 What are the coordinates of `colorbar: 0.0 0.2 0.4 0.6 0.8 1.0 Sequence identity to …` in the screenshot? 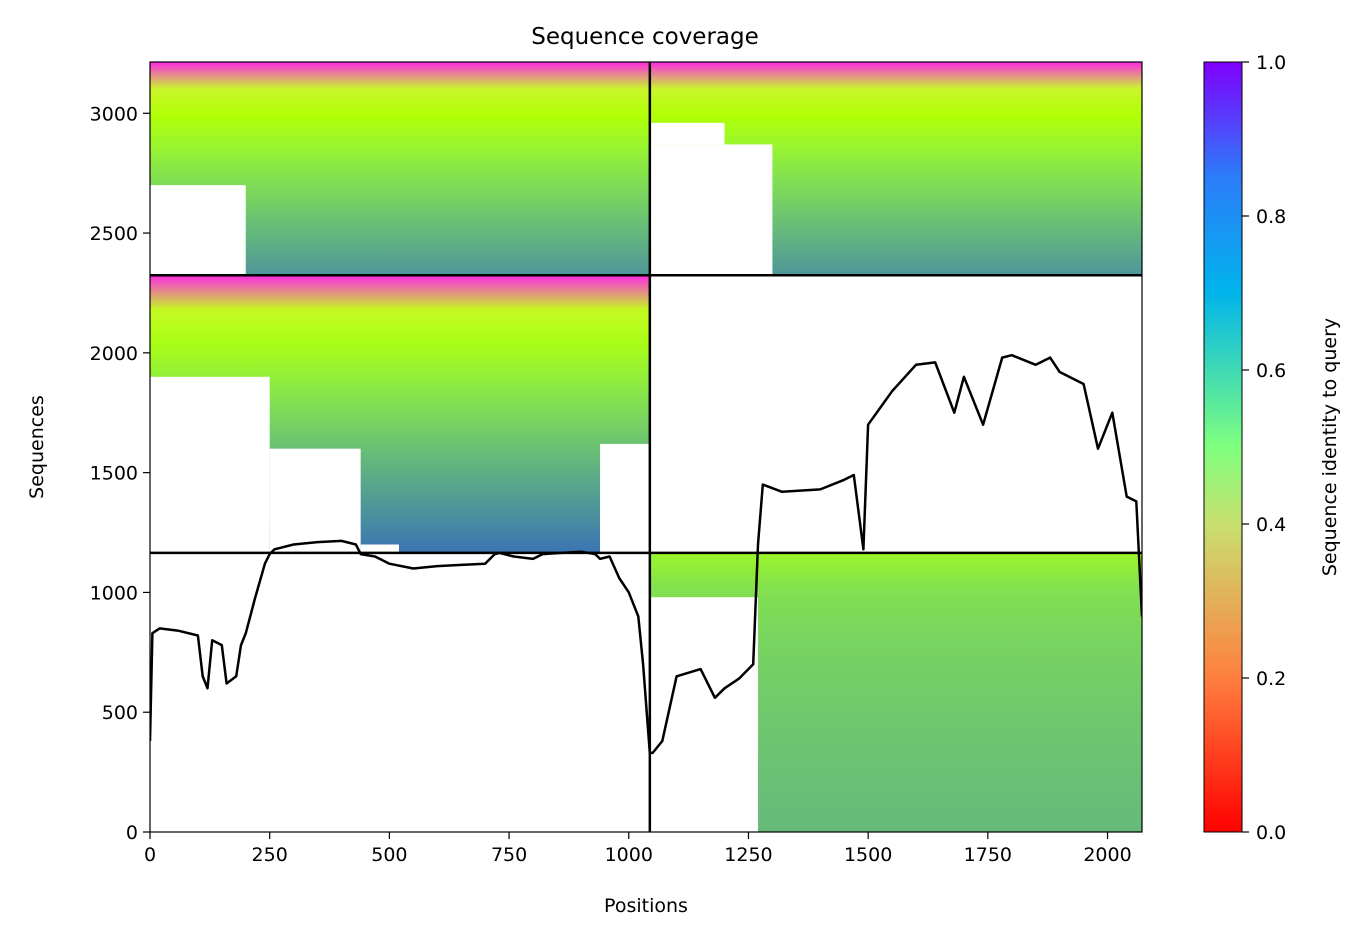 It's located at (1272, 448).